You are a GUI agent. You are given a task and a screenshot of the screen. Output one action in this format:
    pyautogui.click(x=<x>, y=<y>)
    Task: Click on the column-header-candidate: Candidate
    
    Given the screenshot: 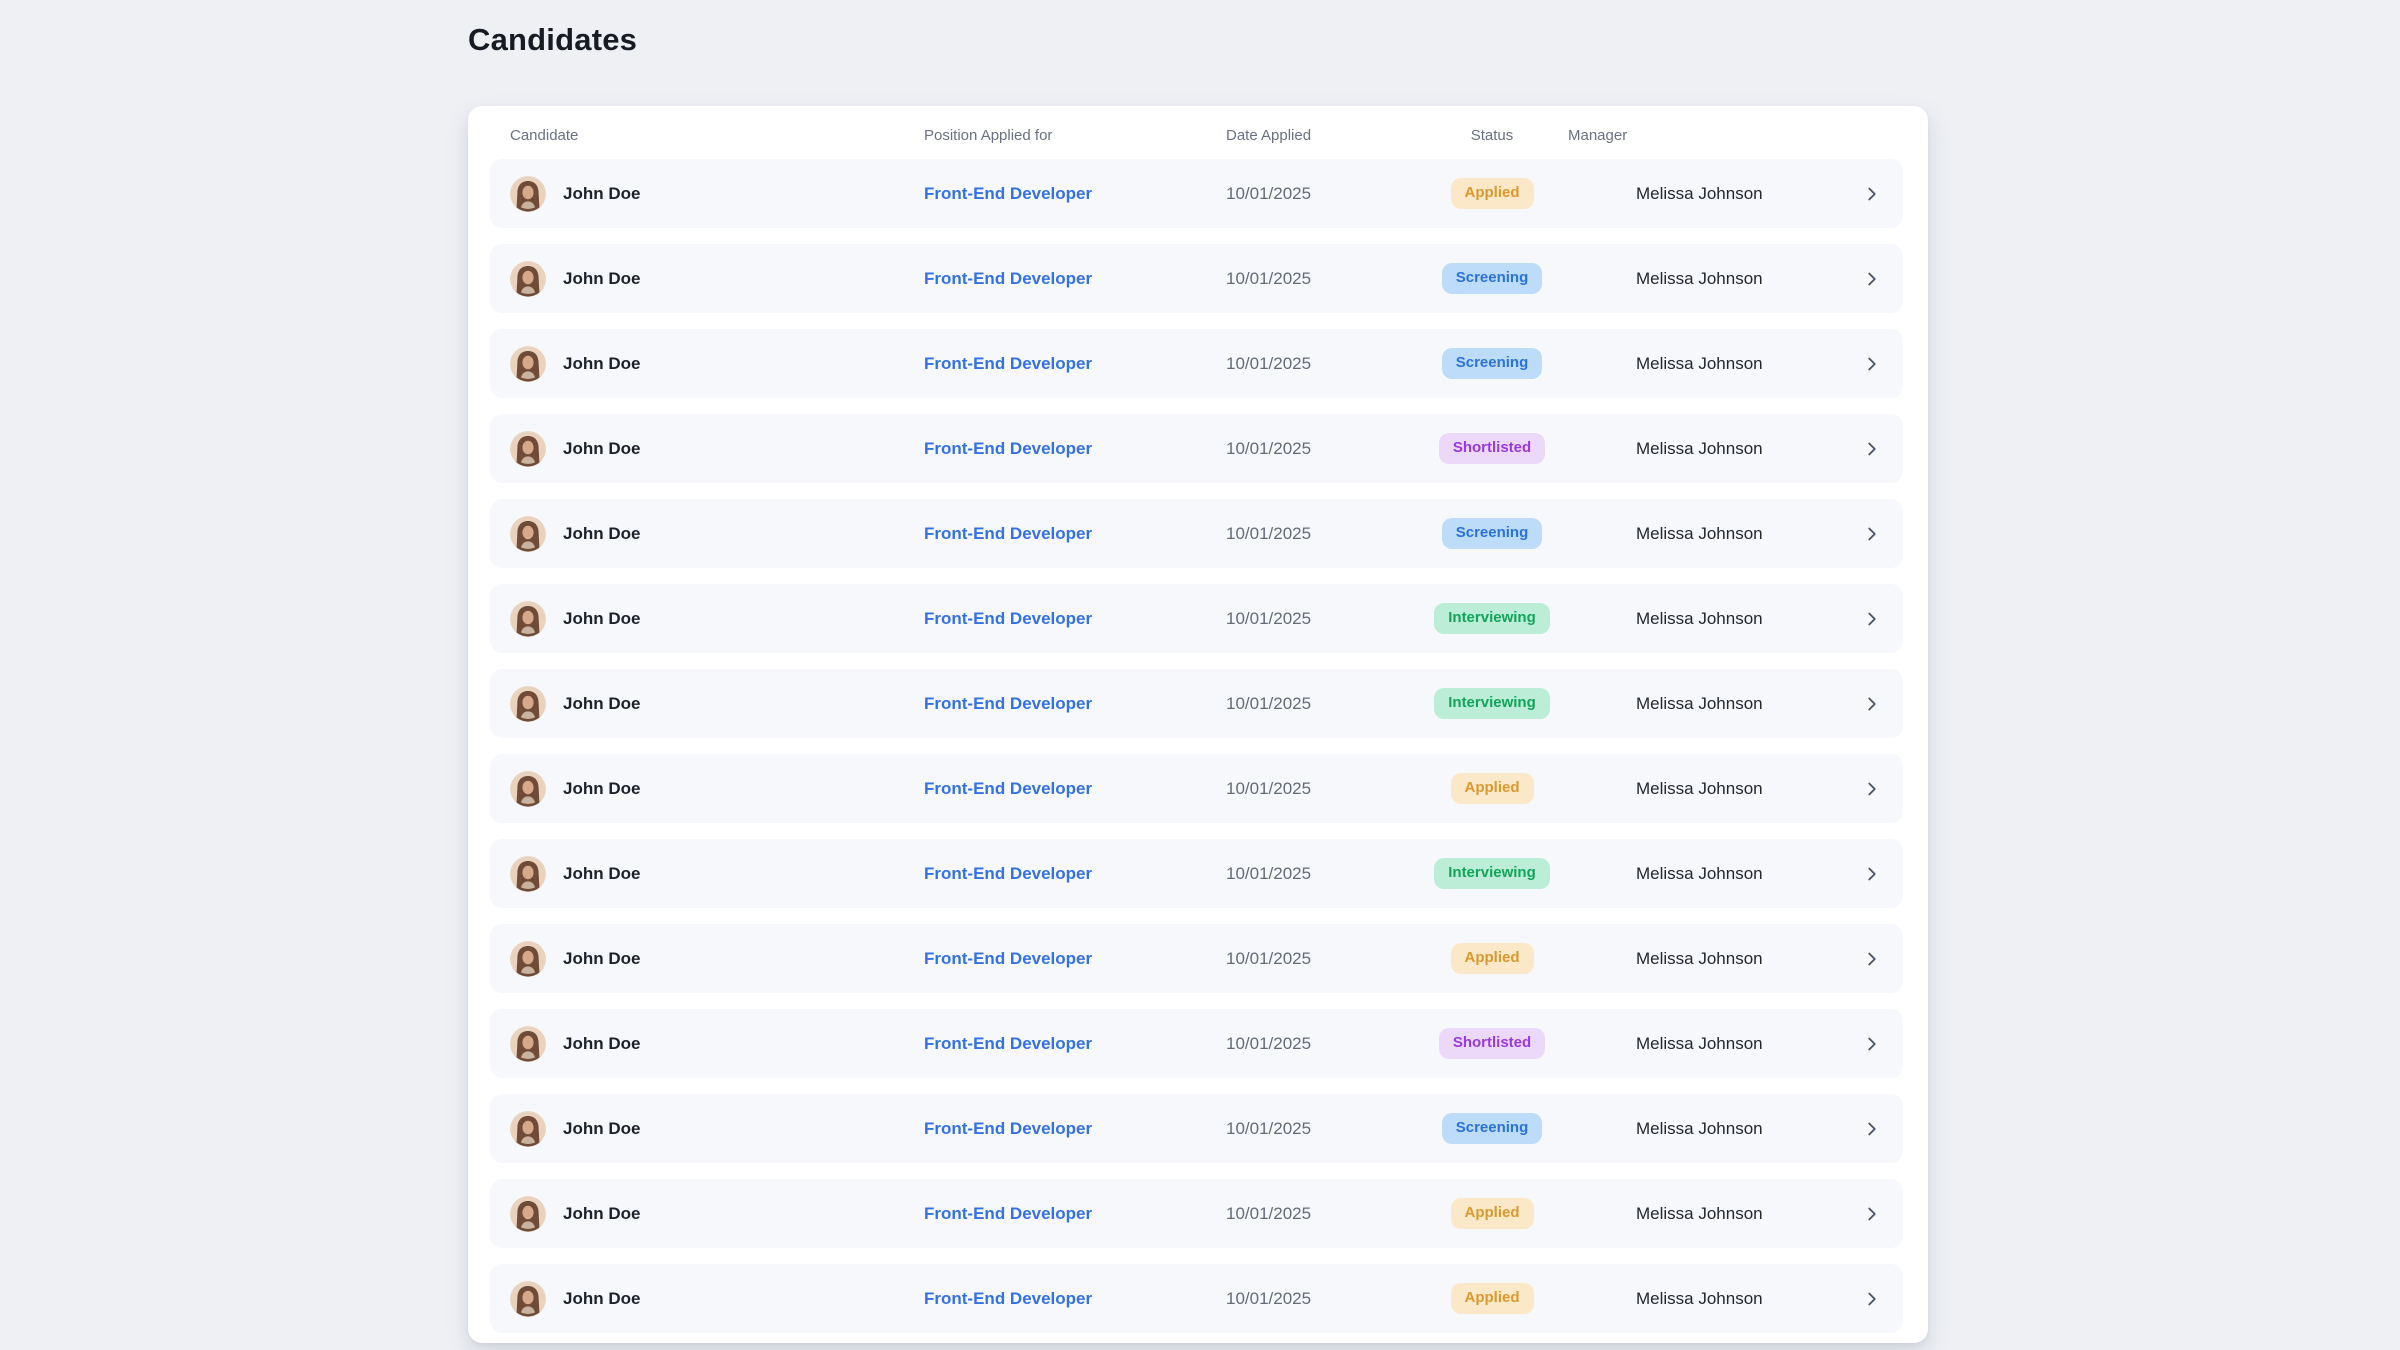 What is the action you would take?
    pyautogui.click(x=544, y=135)
    